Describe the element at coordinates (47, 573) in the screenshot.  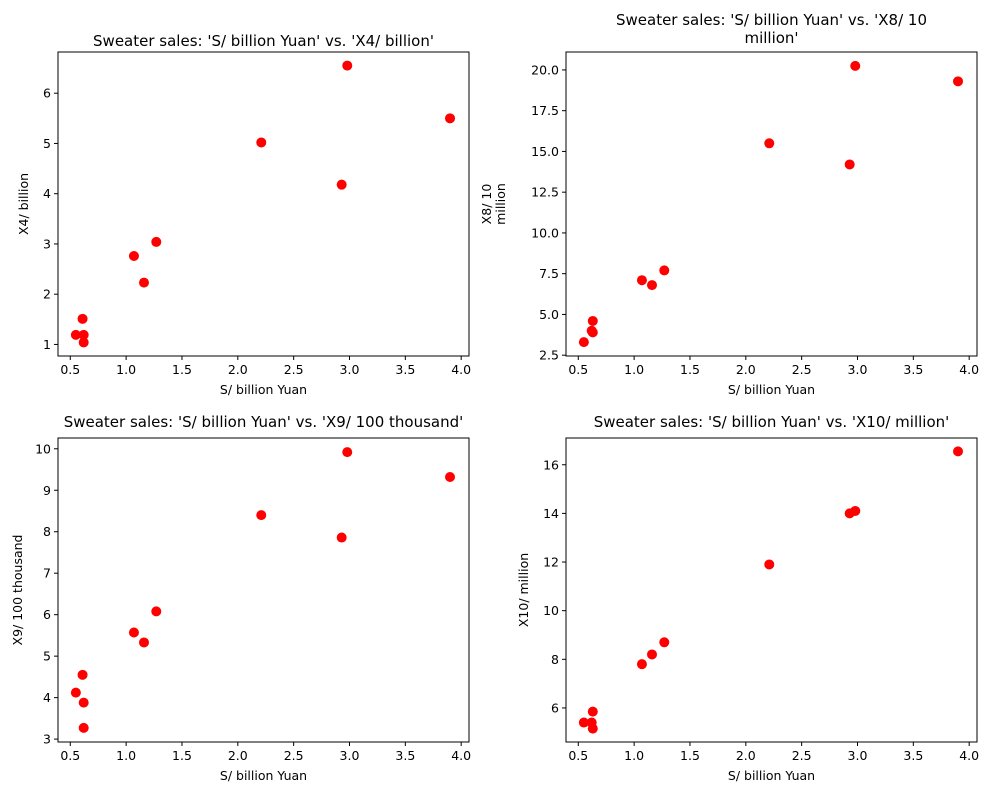
I see `y-tick-label: 7` at that location.